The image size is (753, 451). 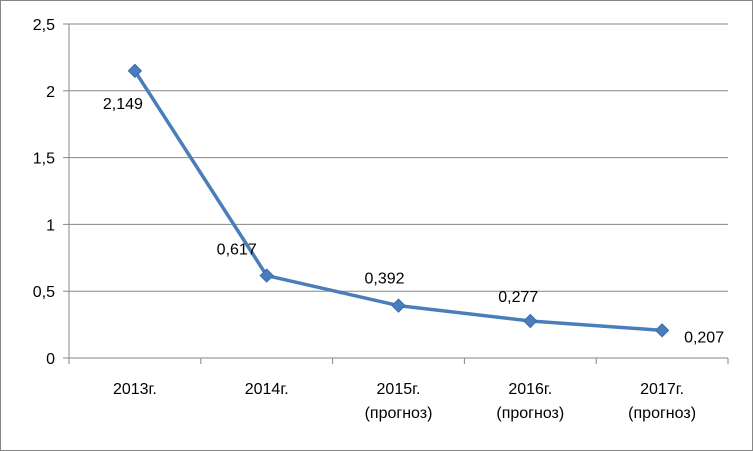 What do you see at coordinates (50, 225) in the screenshot?
I see `y-tick-label: 1` at bounding box center [50, 225].